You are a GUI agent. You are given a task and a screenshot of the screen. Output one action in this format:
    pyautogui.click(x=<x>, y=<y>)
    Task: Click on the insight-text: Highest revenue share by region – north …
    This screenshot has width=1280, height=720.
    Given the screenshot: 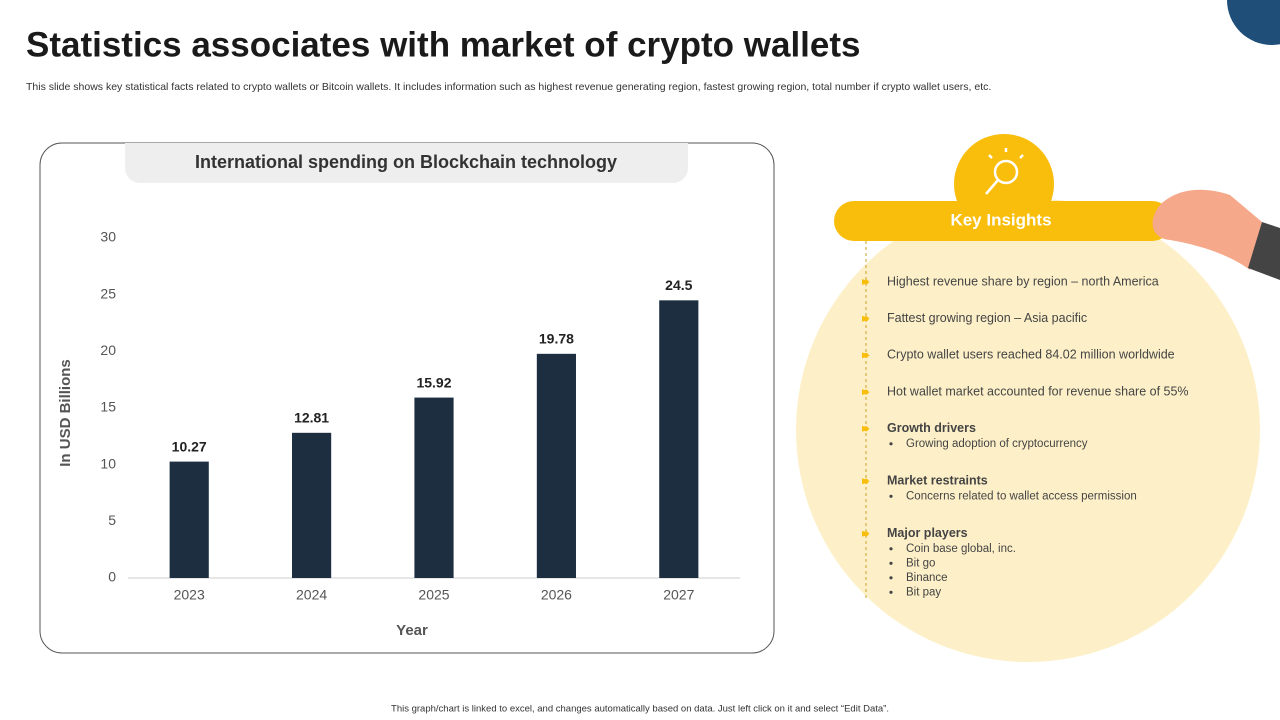 What is the action you would take?
    pyautogui.click(x=1023, y=281)
    